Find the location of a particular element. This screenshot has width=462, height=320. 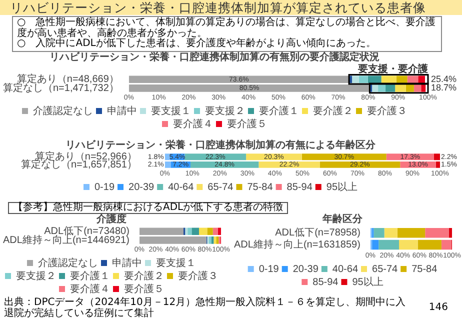

chart-title: リハビリテーション・栄養・口腔連携体制加算の有無による年齢区分 is located at coordinates (221, 144).